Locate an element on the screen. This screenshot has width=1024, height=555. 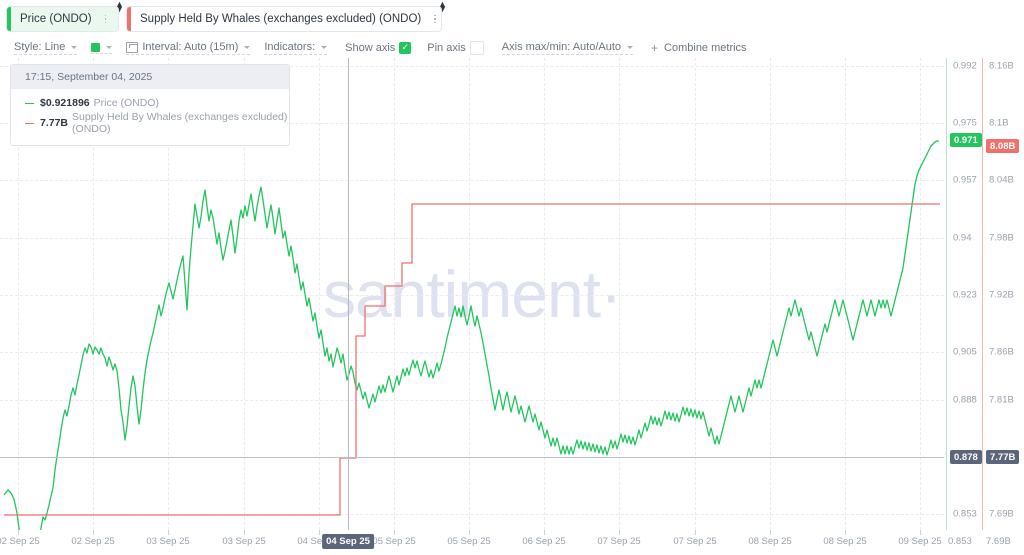
tooltip-series-name: Price (ONDO) is located at coordinates (126, 103).